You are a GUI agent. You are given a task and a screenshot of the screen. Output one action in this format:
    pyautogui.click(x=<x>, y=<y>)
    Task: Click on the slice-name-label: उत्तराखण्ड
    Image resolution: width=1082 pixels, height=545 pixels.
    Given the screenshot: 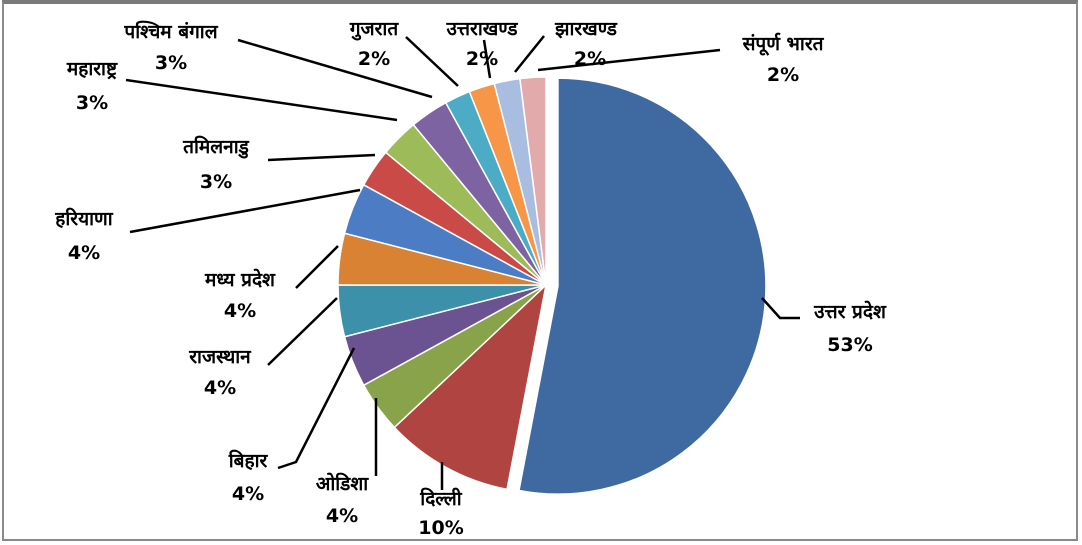 What is the action you would take?
    pyautogui.click(x=482, y=29)
    